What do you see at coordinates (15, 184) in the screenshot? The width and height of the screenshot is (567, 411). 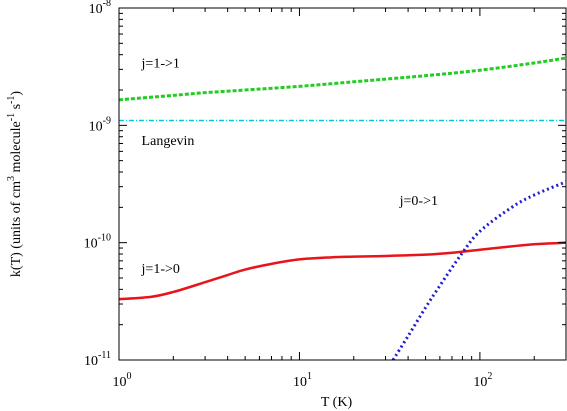 I see `y-axis-title: k(T) (units of cm3 molecule-1 s-1)` at bounding box center [15, 184].